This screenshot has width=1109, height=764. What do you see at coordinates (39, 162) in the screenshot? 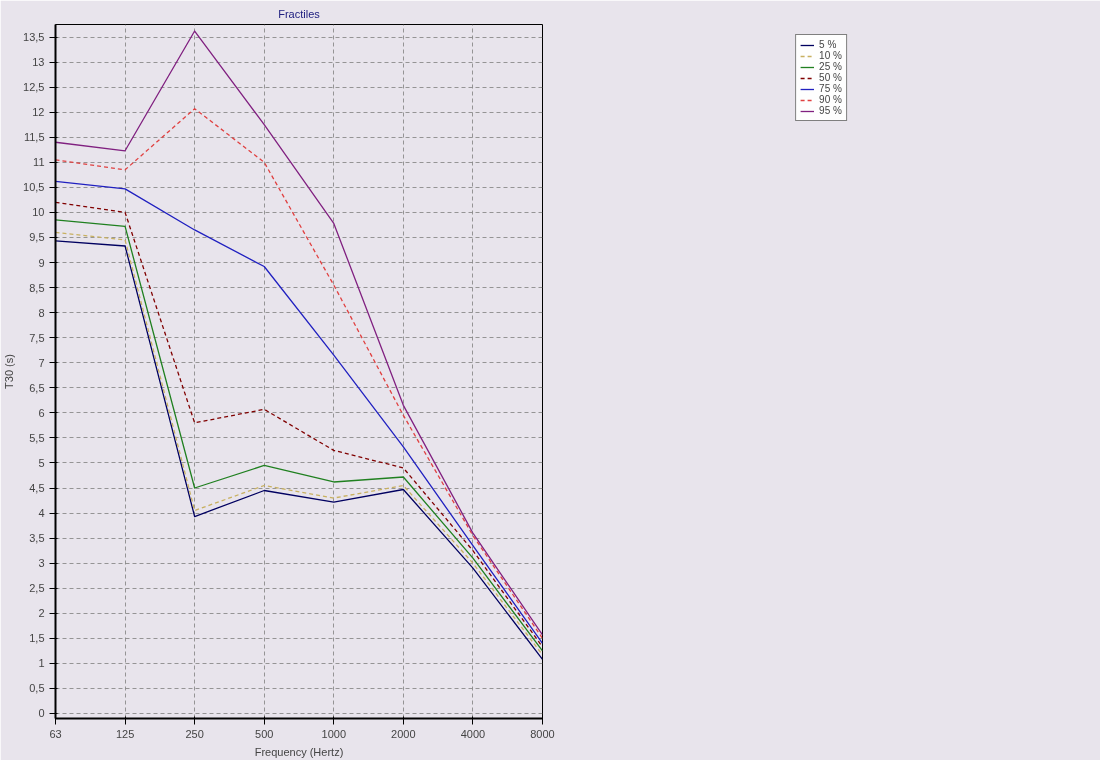
I see `y-tick-label: 11` at bounding box center [39, 162].